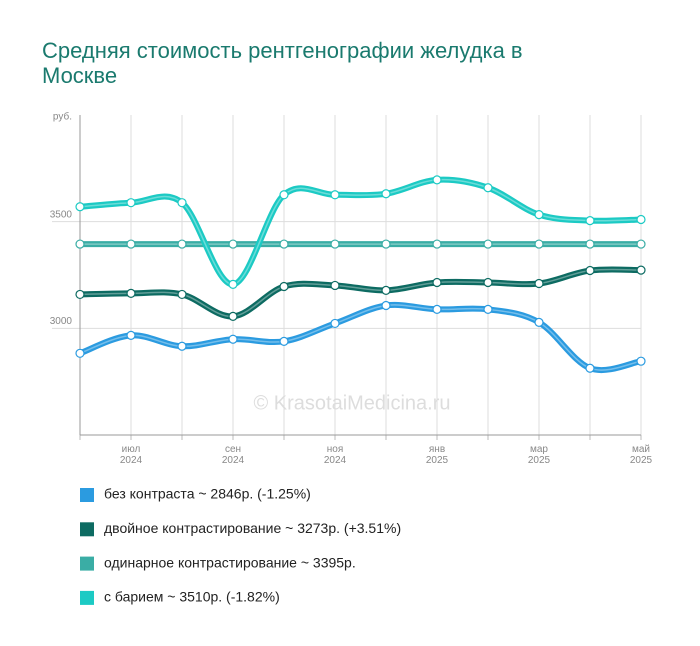 Image resolution: width=700 pixels, height=646 pixels. What do you see at coordinates (207, 494) in the screenshot?
I see `legend-label: без контраста ~ 2846р. (-1.25%)` at bounding box center [207, 494].